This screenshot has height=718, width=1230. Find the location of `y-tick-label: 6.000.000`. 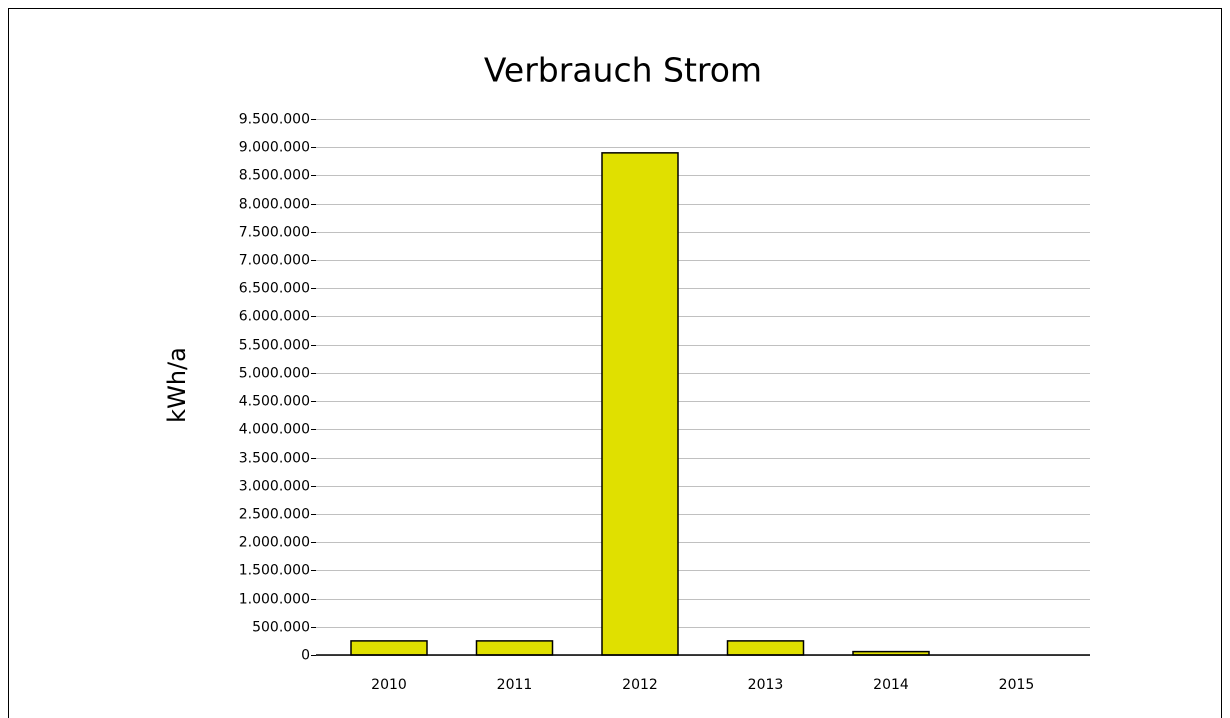

y-tick-label: 6.000.000 is located at coordinates (274, 317).